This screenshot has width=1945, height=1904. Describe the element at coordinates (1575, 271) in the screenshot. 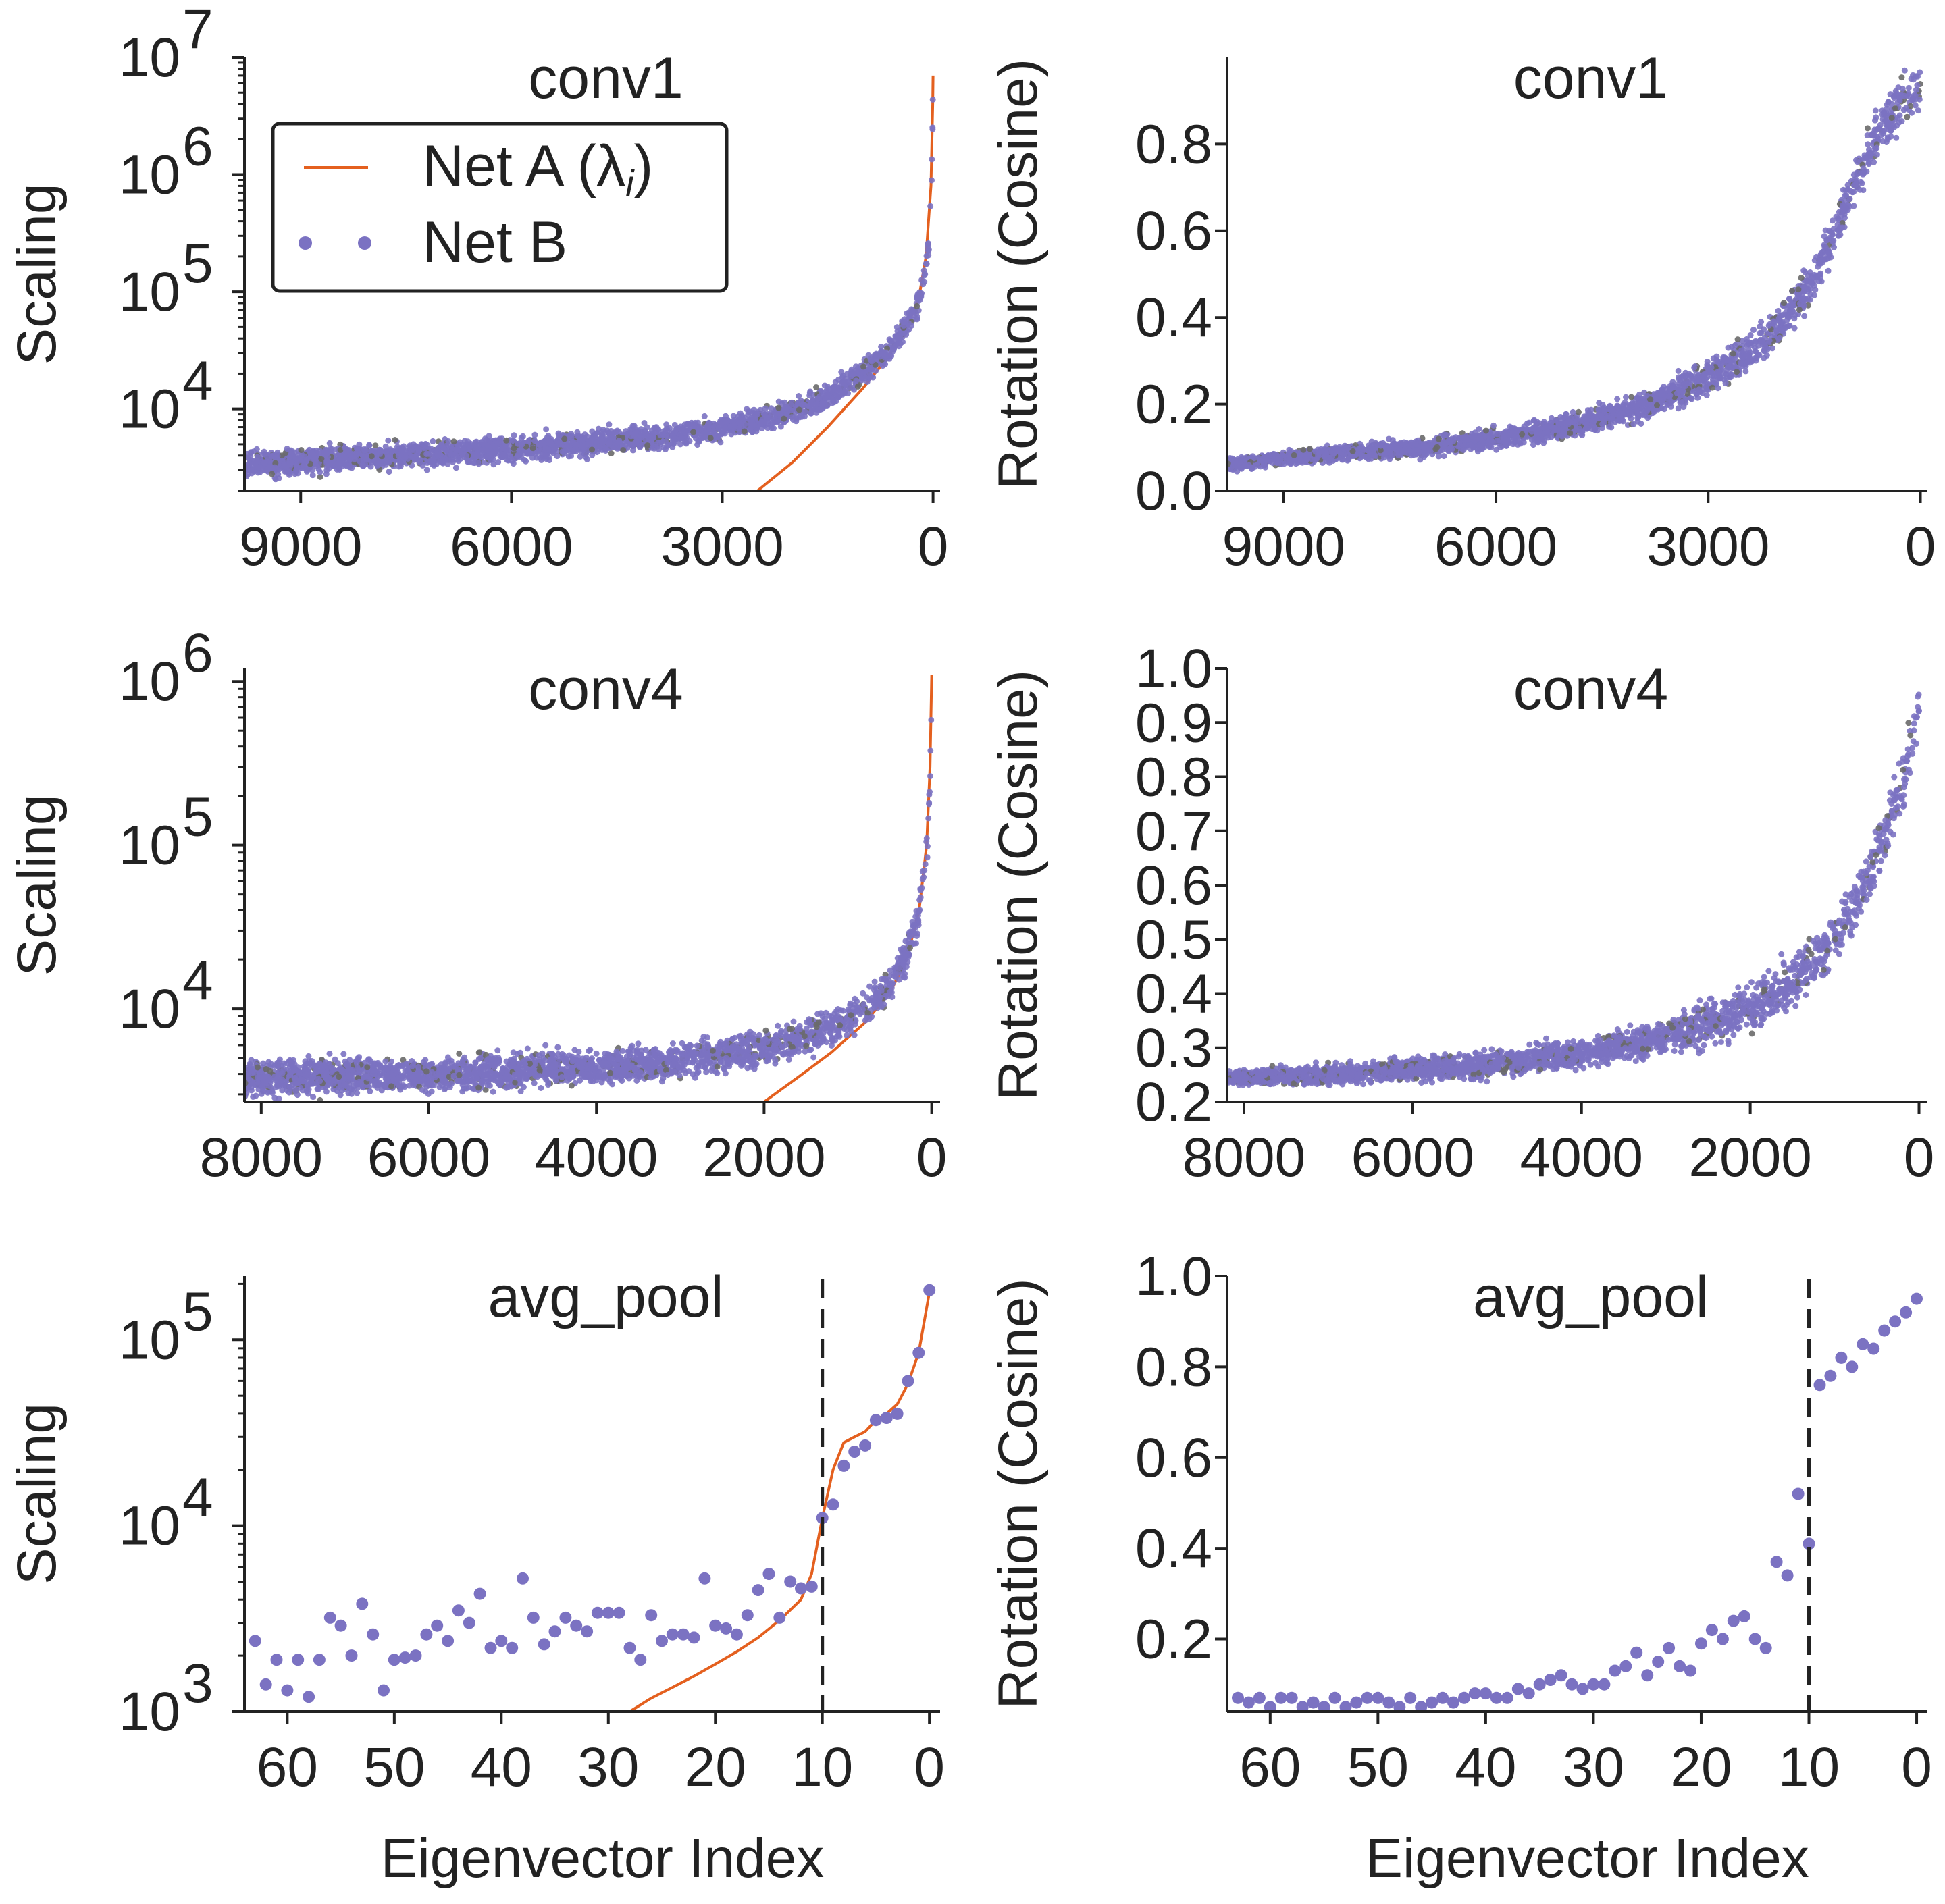

I see `plot-area` at that location.